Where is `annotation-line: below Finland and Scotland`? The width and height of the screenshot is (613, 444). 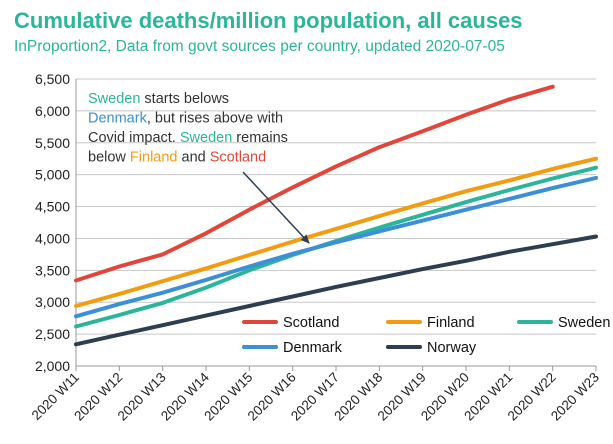
annotation-line: below Finland and Scotland is located at coordinates (177, 158).